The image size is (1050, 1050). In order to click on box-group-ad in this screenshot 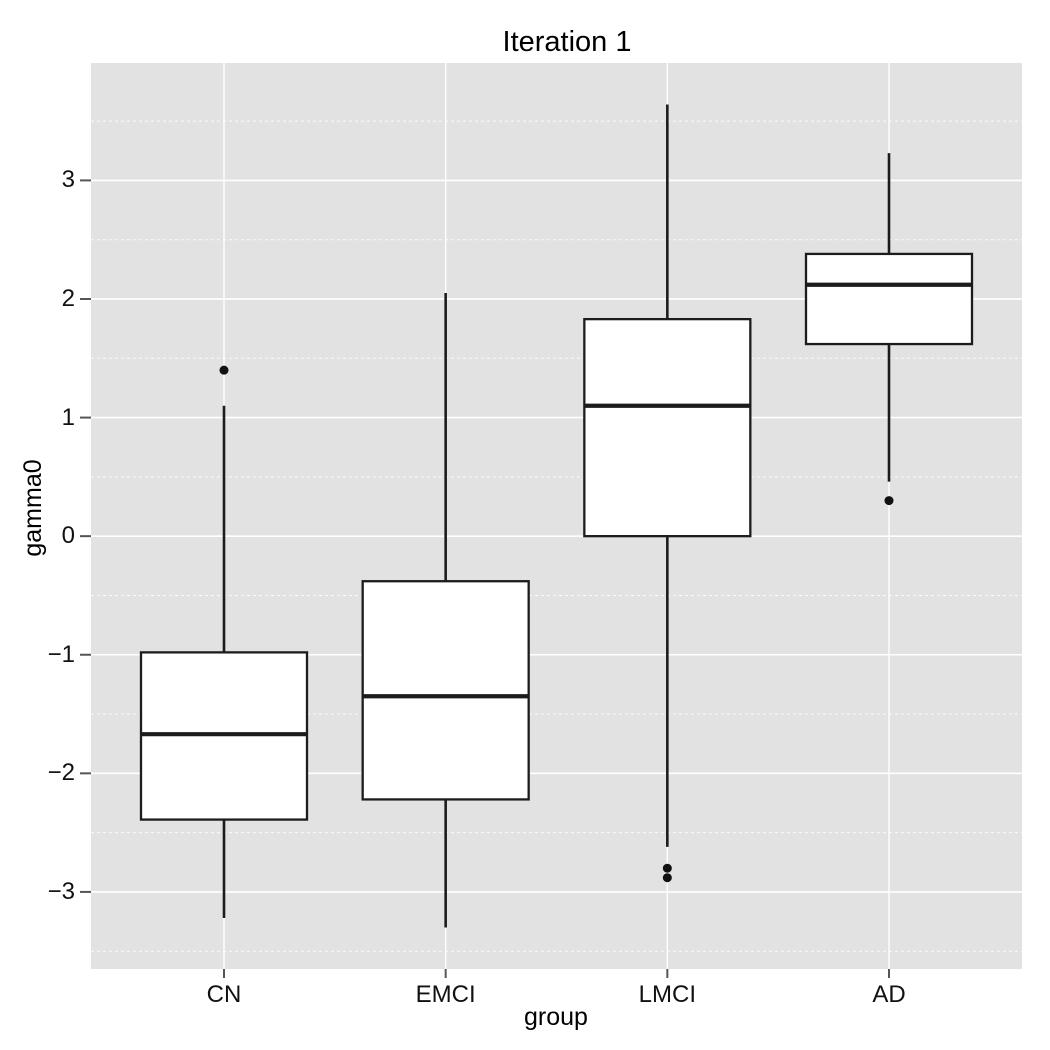, I will do `click(889, 329)`.